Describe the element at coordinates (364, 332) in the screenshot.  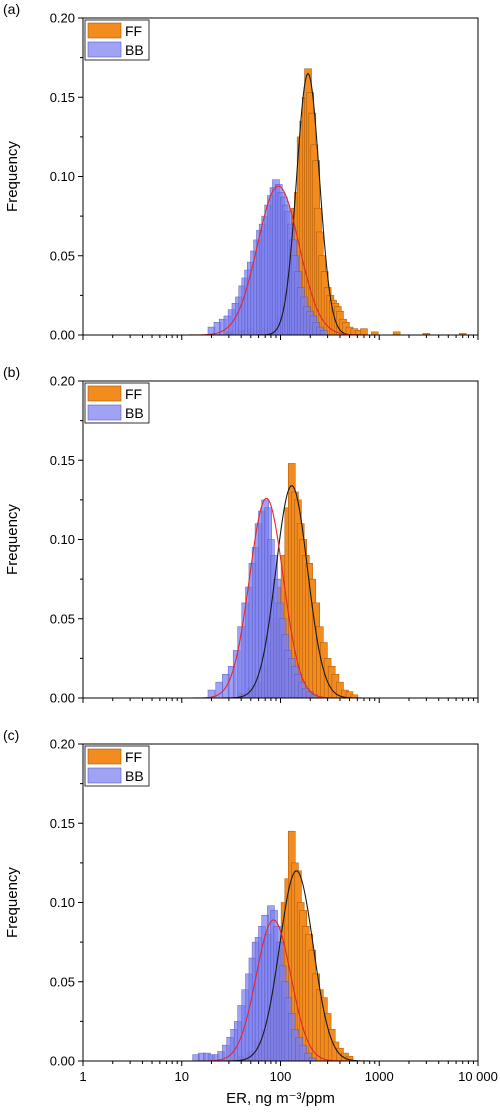
I see `bar-ff` at that location.